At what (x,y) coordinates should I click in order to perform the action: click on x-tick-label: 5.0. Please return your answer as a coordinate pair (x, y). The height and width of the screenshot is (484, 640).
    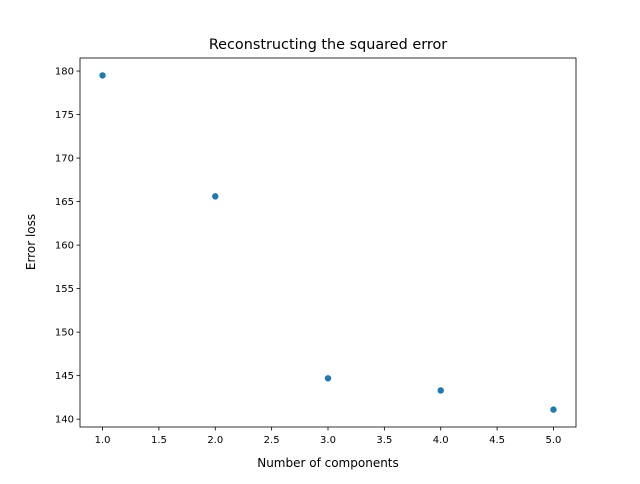
    Looking at the image, I should click on (554, 440).